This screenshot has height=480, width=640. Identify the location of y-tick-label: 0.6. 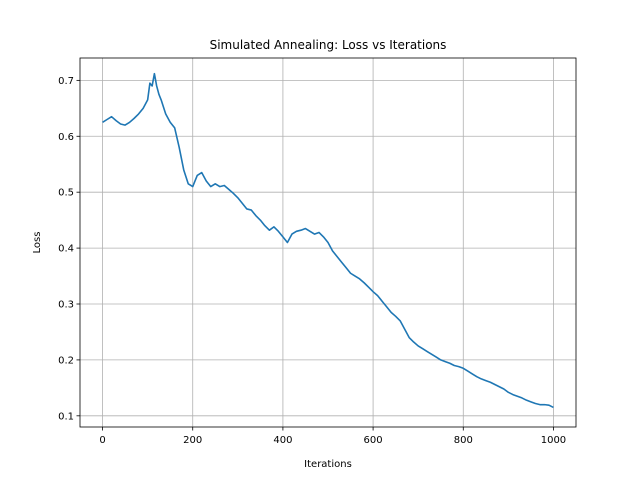
(66, 137).